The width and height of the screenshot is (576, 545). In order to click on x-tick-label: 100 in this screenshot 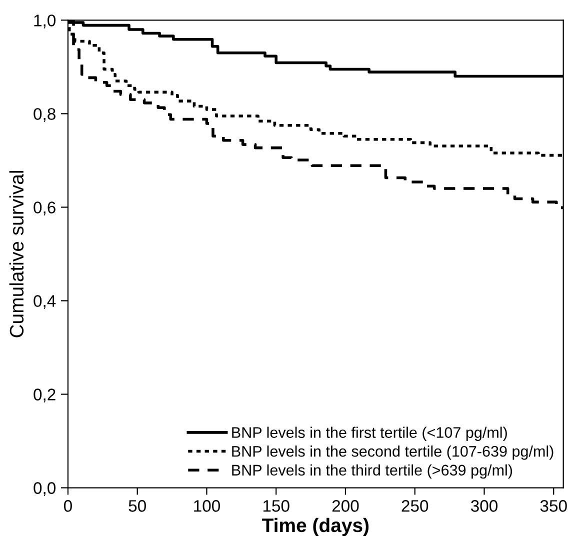, I will do `click(207, 506)`.